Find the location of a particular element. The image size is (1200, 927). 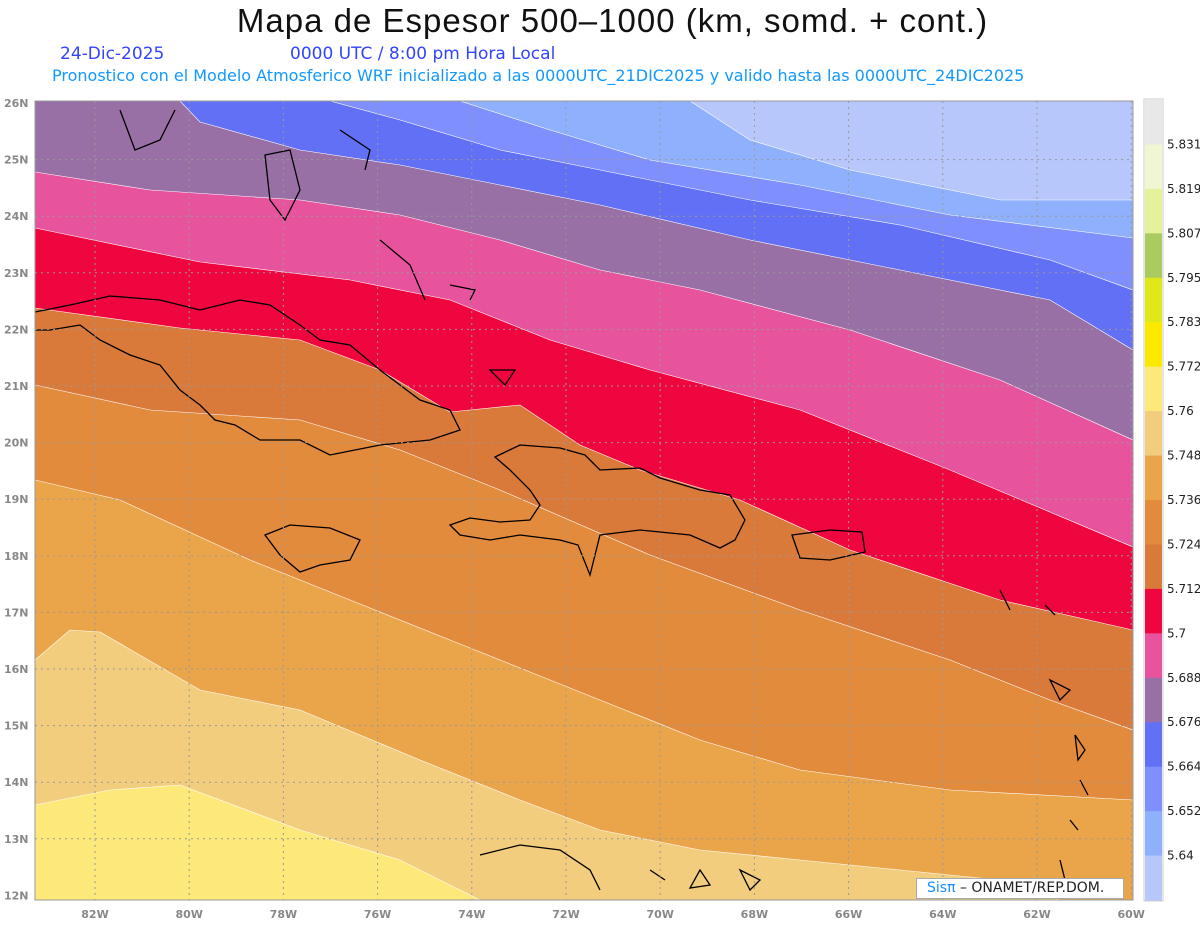

lat-label: 13N is located at coordinates (16, 839).